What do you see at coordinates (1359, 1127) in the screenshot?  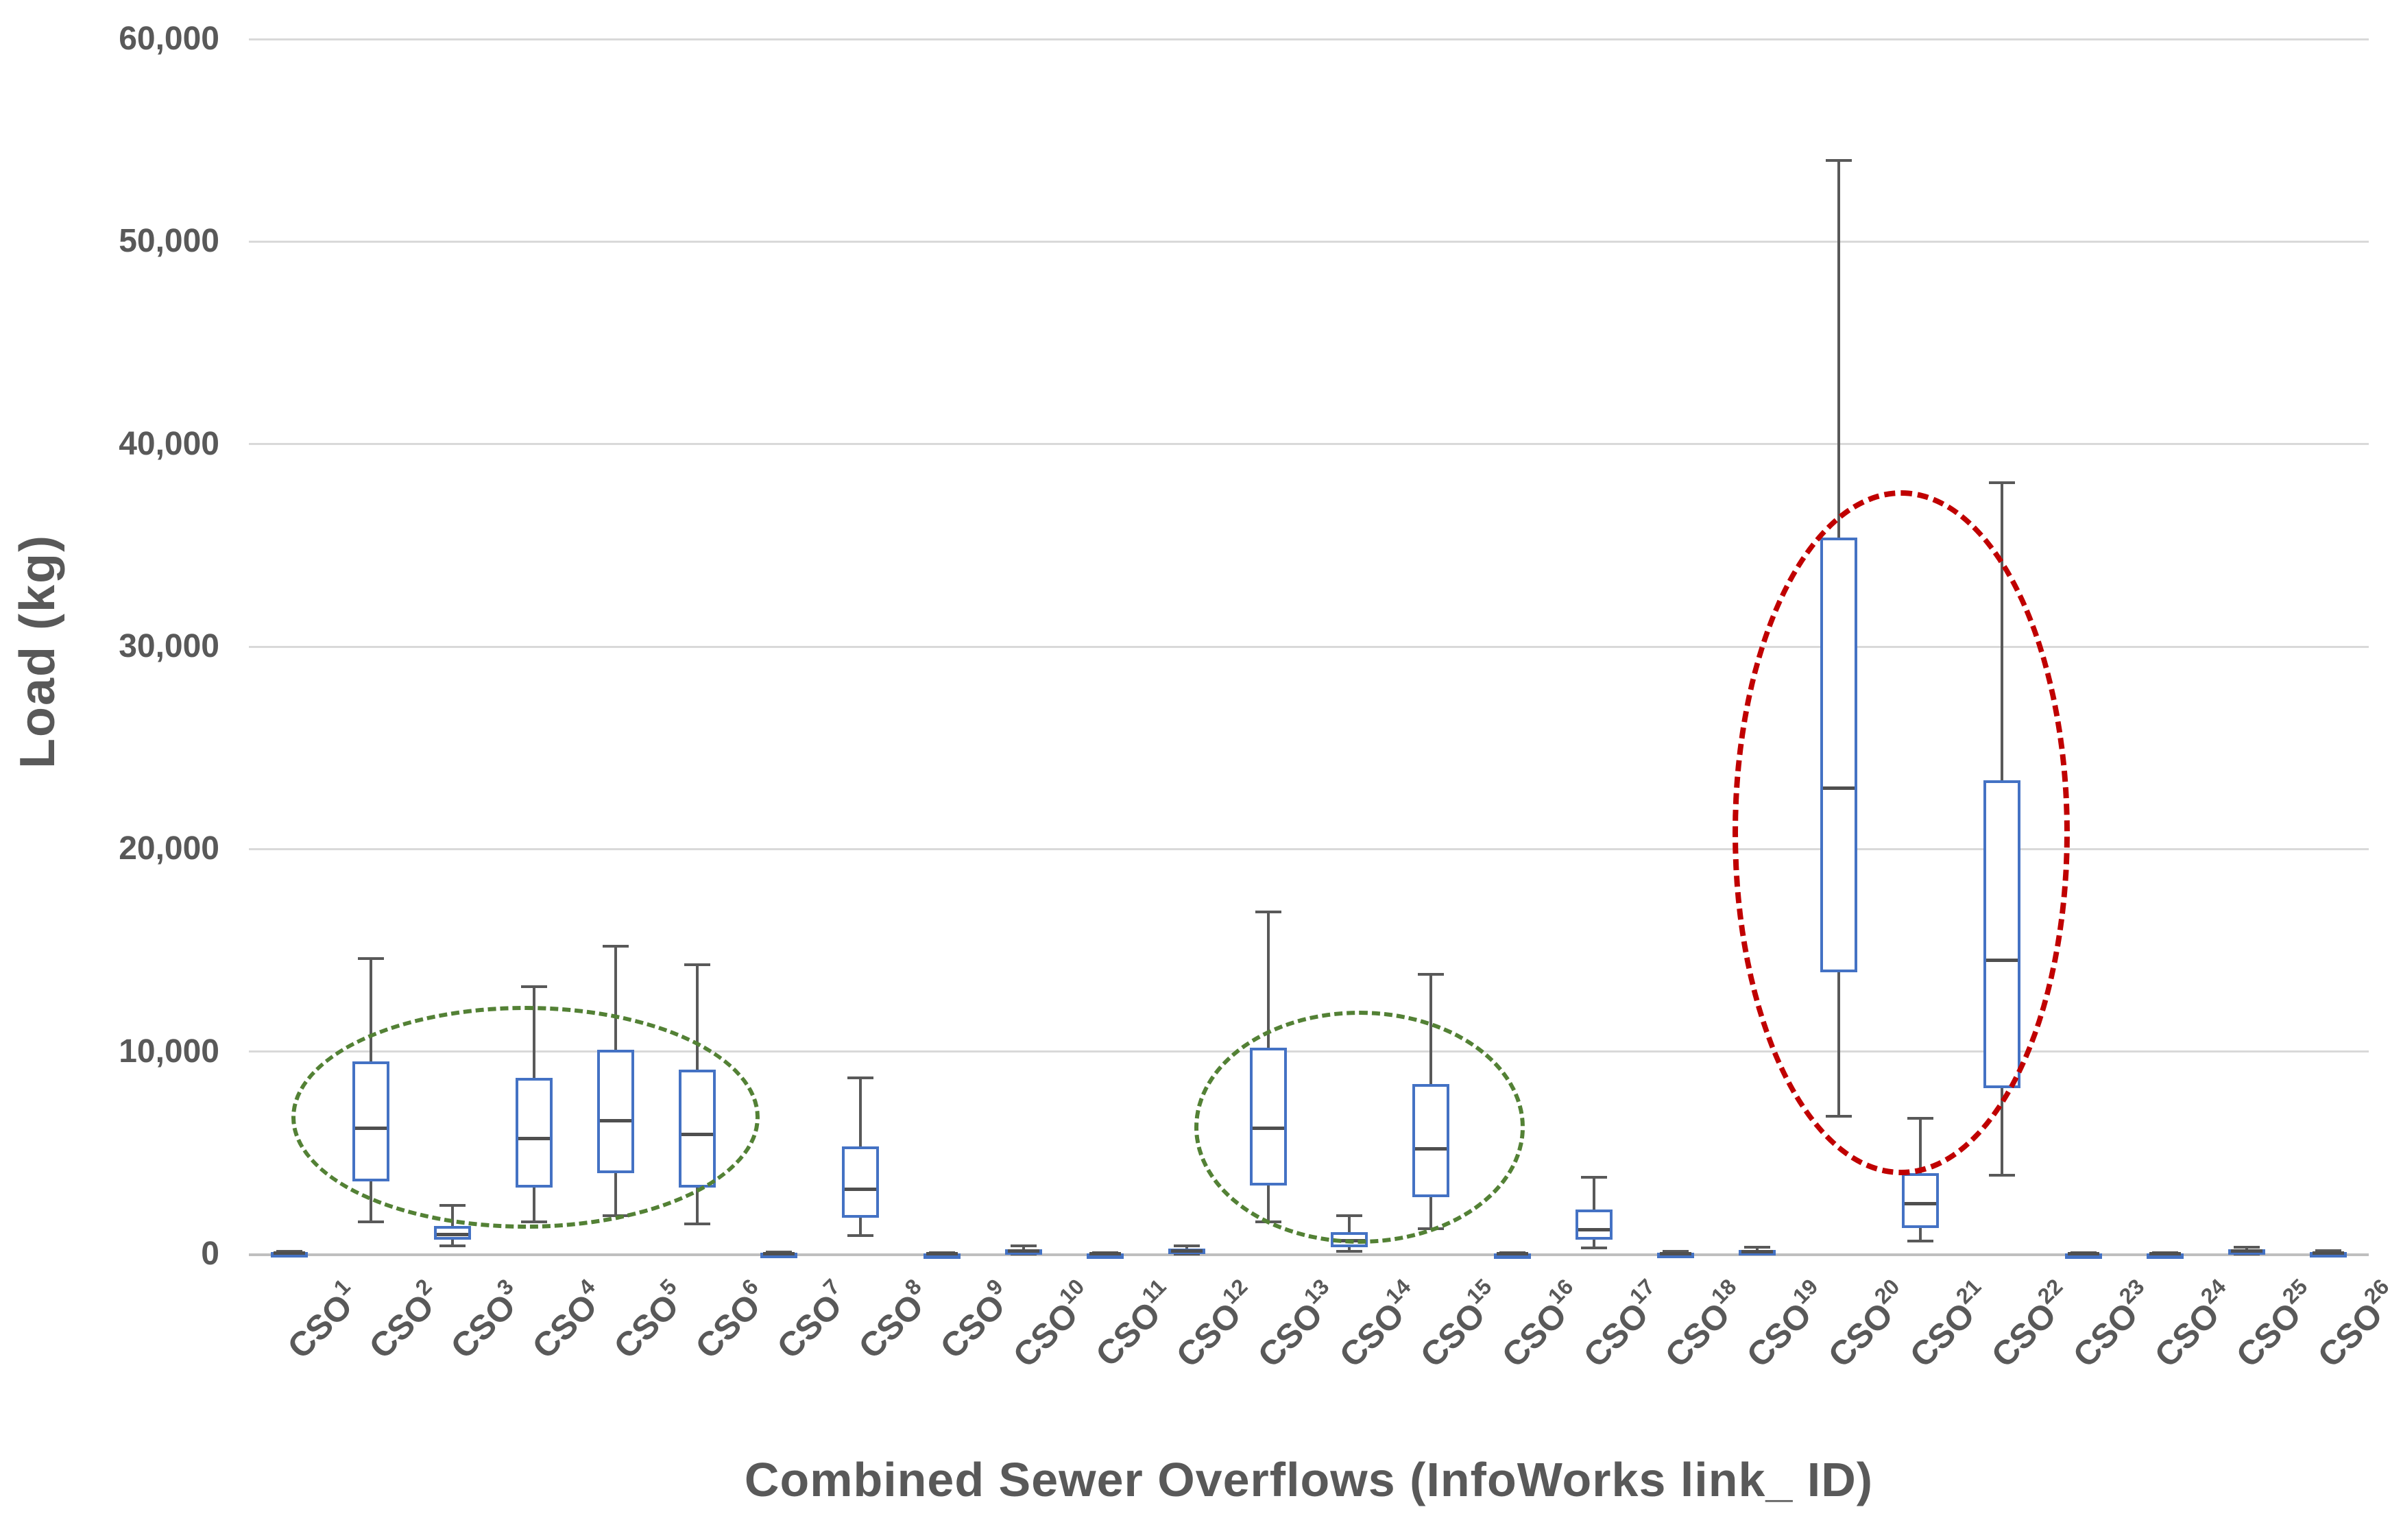 I see `group-cso13-cso15-ellipse` at bounding box center [1359, 1127].